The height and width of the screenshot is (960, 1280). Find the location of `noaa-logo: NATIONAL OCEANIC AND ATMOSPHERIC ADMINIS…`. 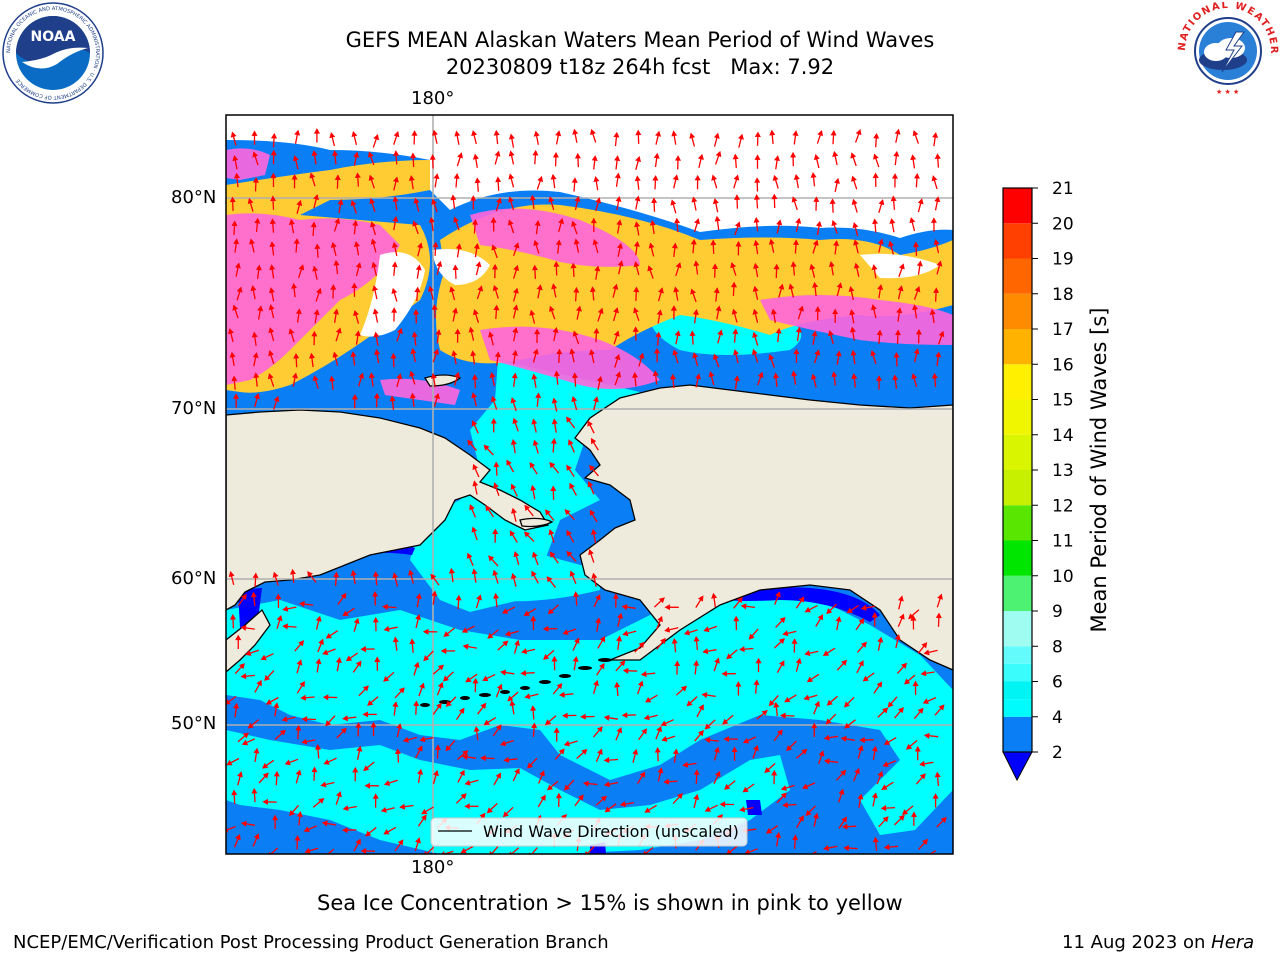

noaa-logo: NATIONAL OCEANIC AND ATMOSPHERIC ADMINIS… is located at coordinates (53, 53).